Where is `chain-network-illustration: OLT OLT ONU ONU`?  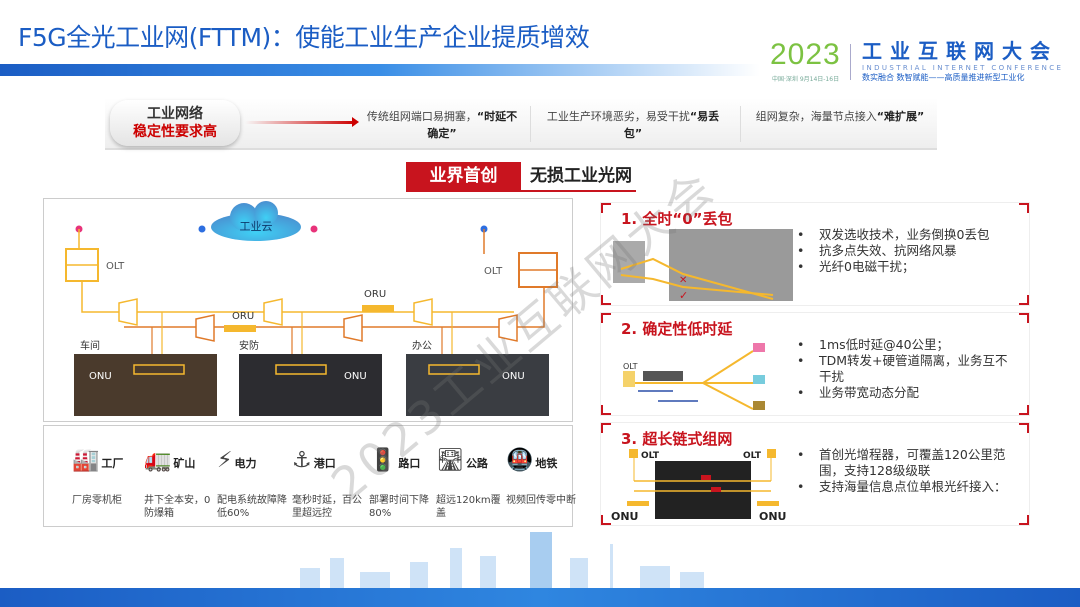
chain-network-illustration: OLT OLT ONU ONU is located at coordinates (699, 486).